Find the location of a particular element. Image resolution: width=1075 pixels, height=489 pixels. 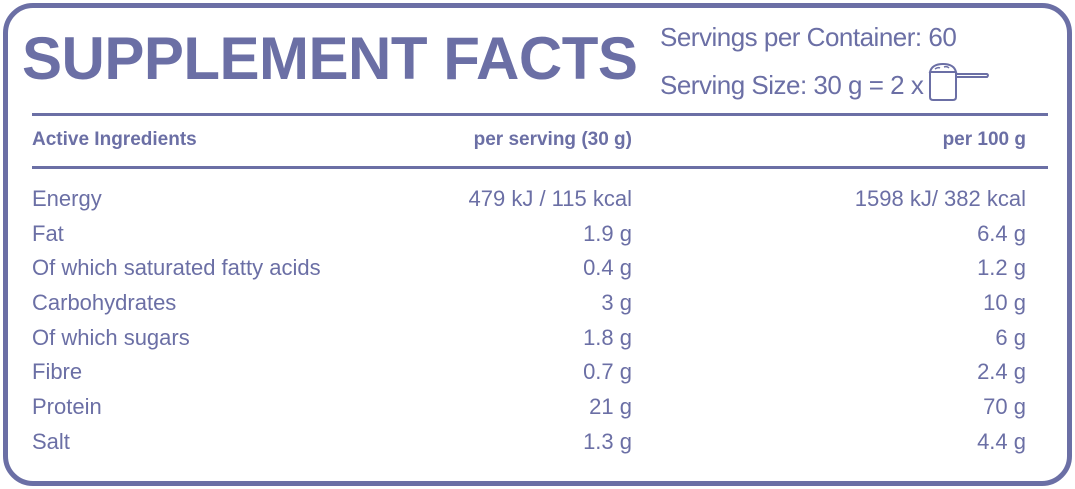

nutrient-name: Of which saturated fatty acids is located at coordinates (176, 268).